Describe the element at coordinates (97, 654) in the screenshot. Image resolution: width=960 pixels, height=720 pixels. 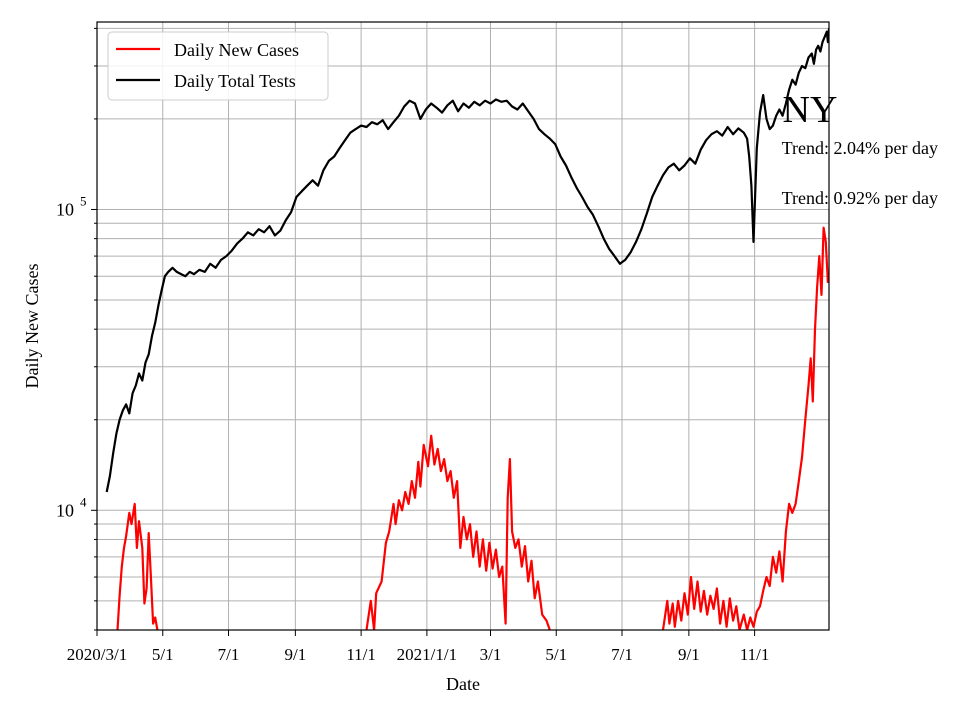
I see `x-tick-label: 2020/3/1` at that location.